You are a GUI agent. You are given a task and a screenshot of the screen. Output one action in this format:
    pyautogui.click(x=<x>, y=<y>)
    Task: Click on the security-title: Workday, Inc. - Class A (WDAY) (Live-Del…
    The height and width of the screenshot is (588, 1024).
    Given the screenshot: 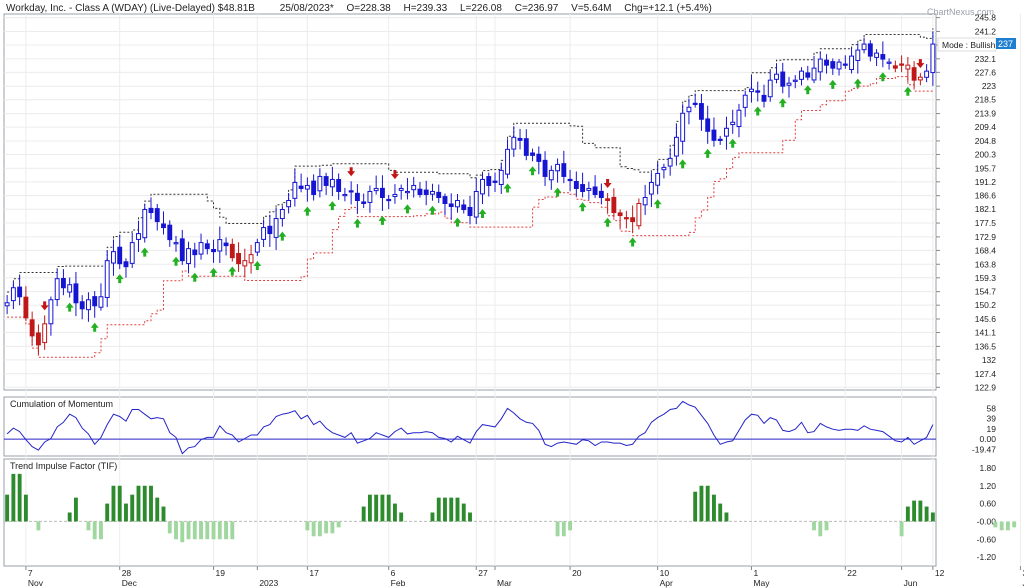 What is the action you would take?
    pyautogui.click(x=130, y=8)
    